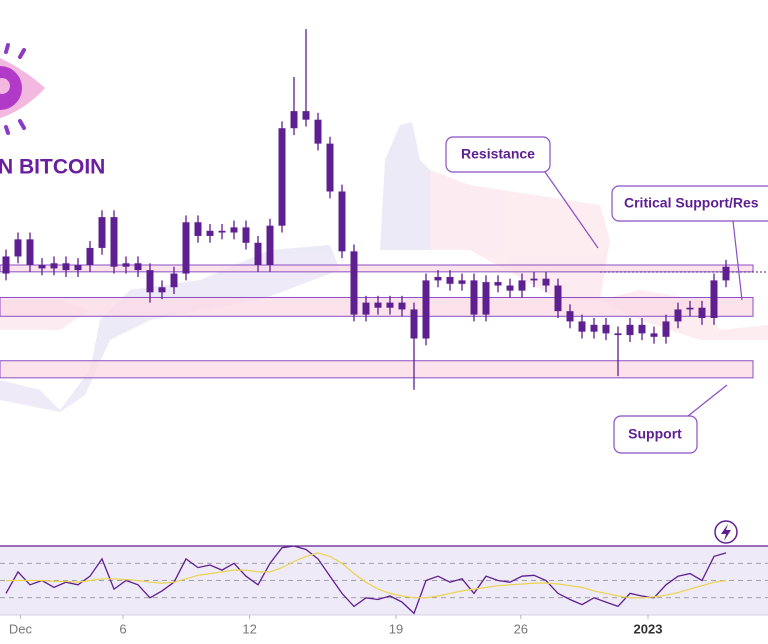 This screenshot has height=644, width=768. What do you see at coordinates (726, 532) in the screenshot?
I see `lightning-icon` at bounding box center [726, 532].